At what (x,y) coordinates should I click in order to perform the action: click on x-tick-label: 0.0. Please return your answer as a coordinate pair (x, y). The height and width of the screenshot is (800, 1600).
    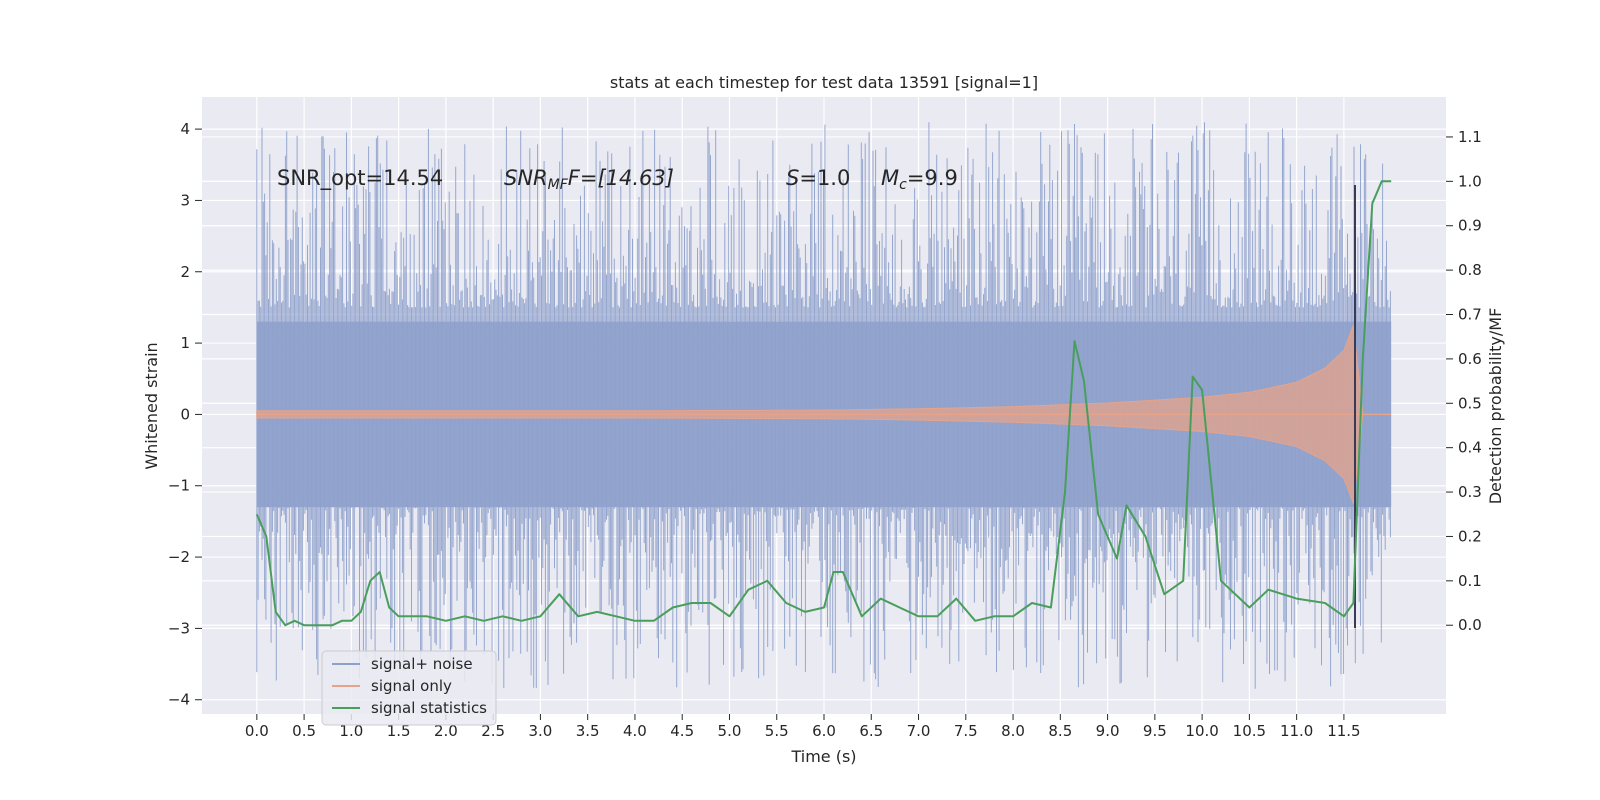
    Looking at the image, I should click on (257, 731).